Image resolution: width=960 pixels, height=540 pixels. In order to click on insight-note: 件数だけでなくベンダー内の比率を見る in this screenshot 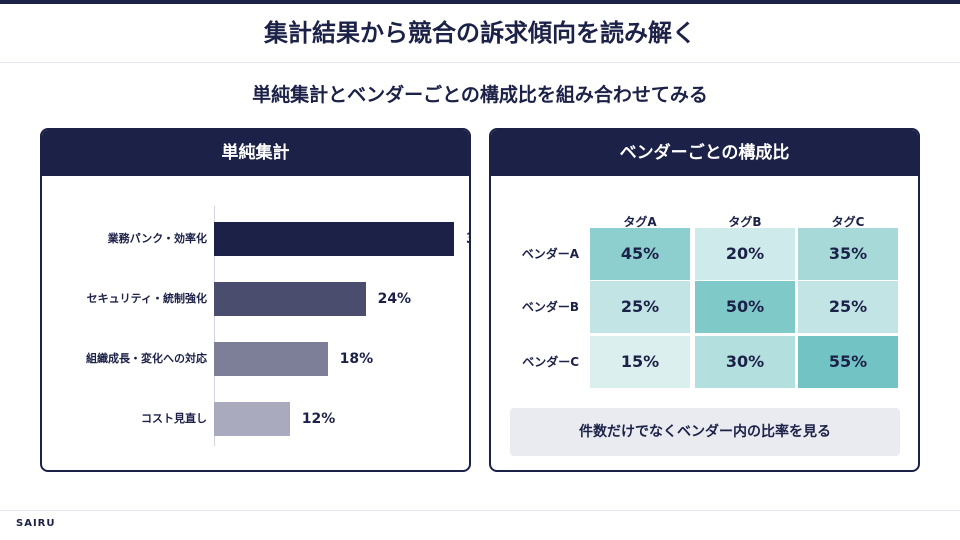, I will do `click(705, 432)`.